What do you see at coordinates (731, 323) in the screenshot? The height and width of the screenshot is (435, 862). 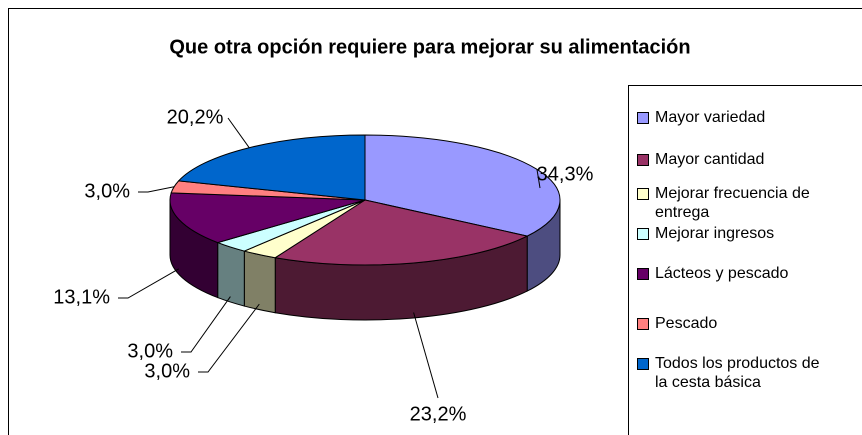 I see `legend-entry: Pescado` at bounding box center [731, 323].